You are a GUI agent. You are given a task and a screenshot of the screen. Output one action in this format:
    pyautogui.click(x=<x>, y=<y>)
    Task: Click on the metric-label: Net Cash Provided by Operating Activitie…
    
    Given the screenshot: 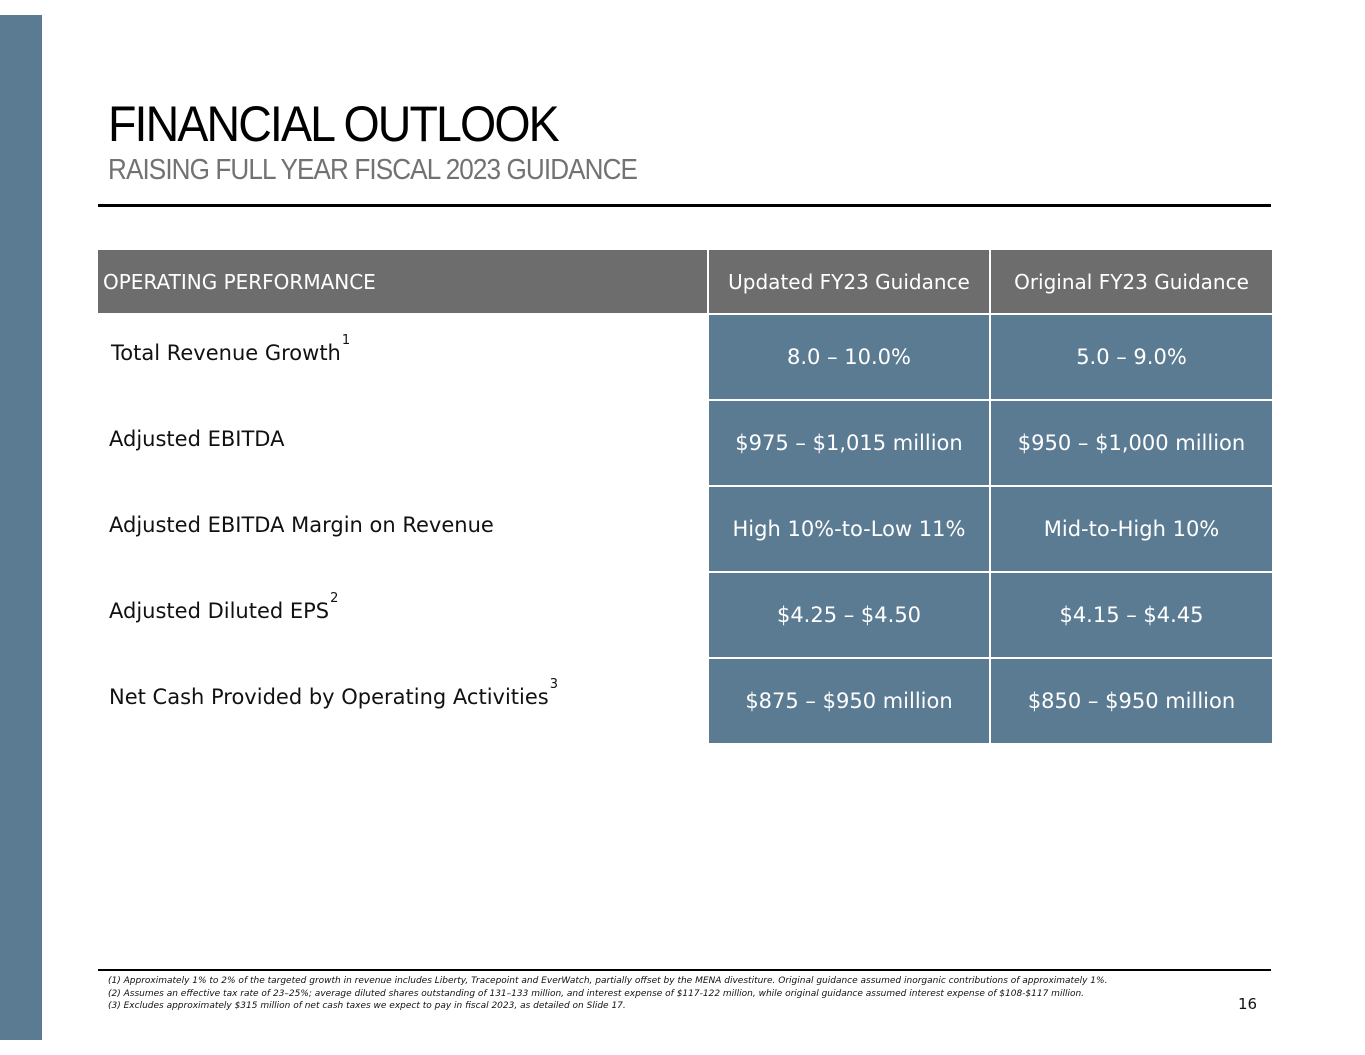 What is the action you would take?
    pyautogui.click(x=402, y=700)
    